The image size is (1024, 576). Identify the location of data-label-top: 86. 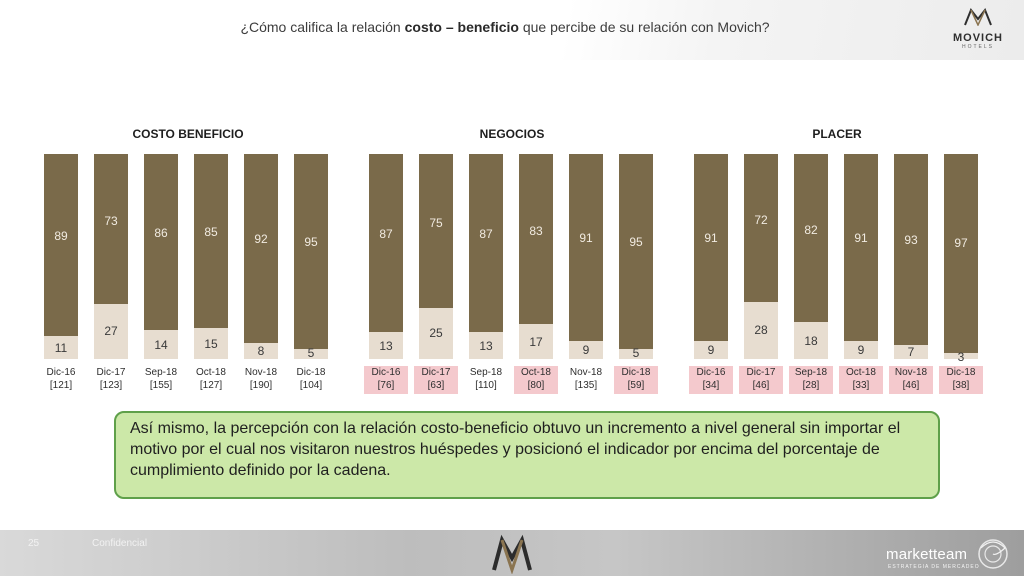
(161, 233).